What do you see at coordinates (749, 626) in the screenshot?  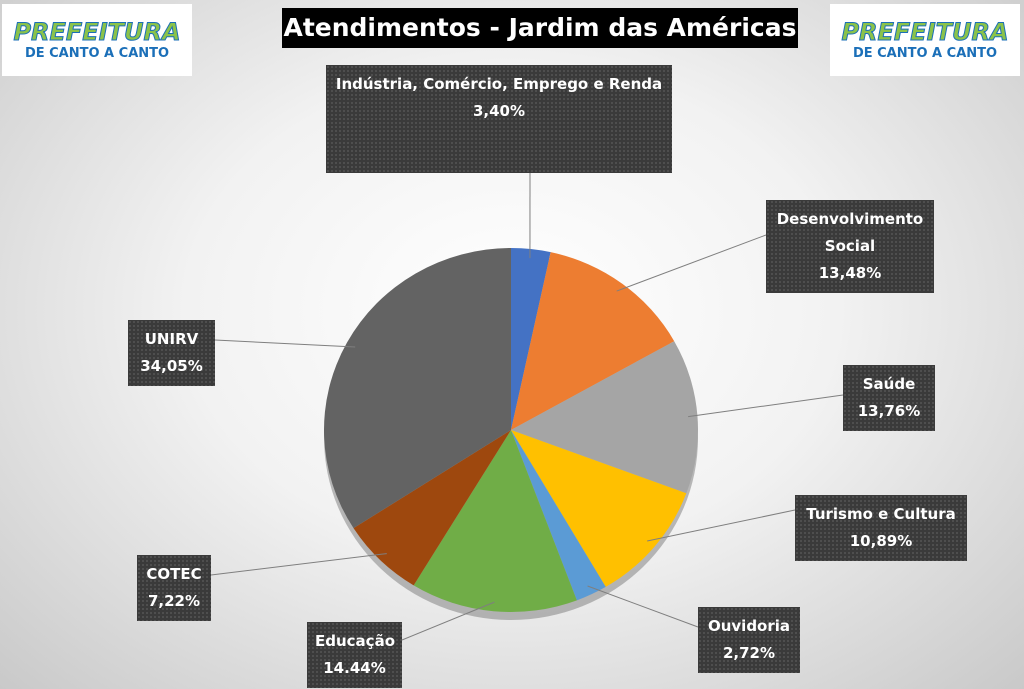 I see `category-label: Ouvidoria` at bounding box center [749, 626].